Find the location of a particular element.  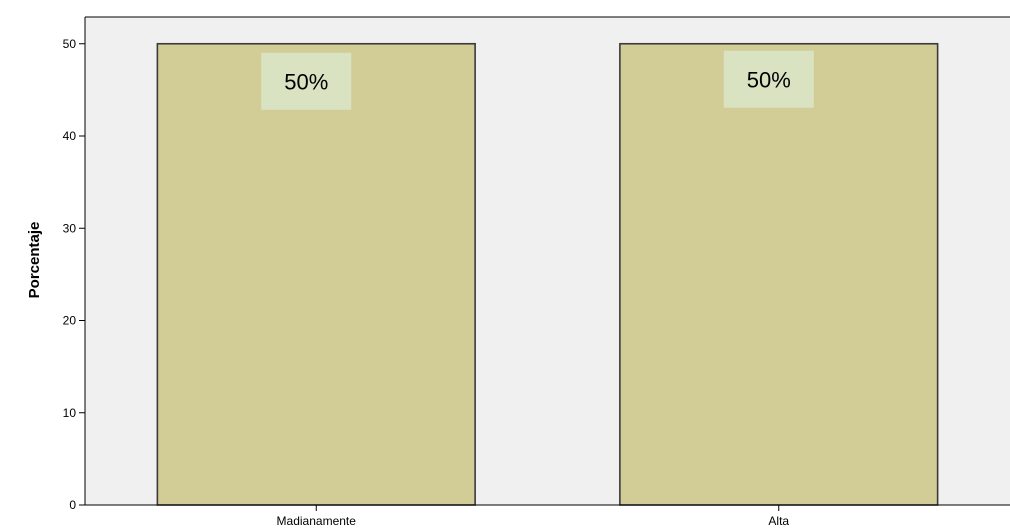

y-tick-label: 0 is located at coordinates (72, 505).